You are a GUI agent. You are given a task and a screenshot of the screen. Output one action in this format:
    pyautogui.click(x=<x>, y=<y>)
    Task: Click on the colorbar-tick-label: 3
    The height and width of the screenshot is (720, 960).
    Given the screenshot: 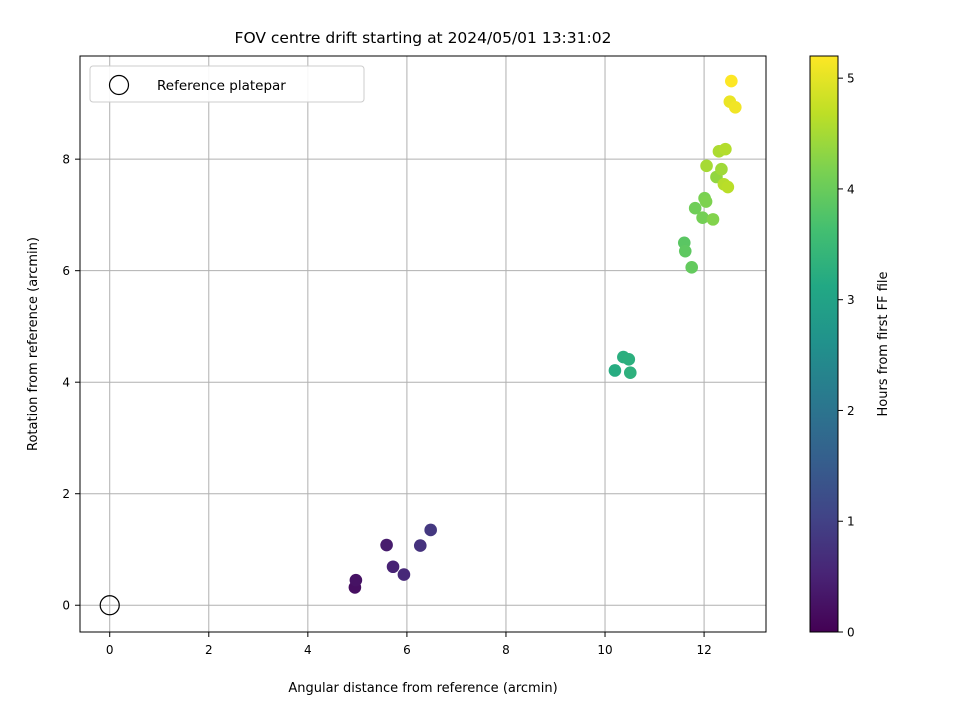 What is the action you would take?
    pyautogui.click(x=851, y=300)
    